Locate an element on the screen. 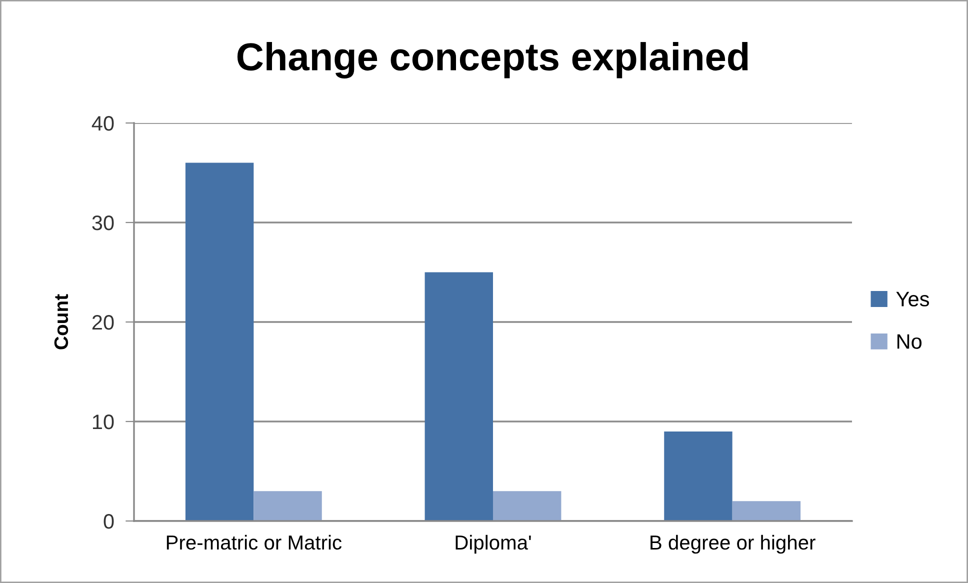 Image resolution: width=968 pixels, height=583 pixels. y-tick-label: 40 is located at coordinates (103, 123).